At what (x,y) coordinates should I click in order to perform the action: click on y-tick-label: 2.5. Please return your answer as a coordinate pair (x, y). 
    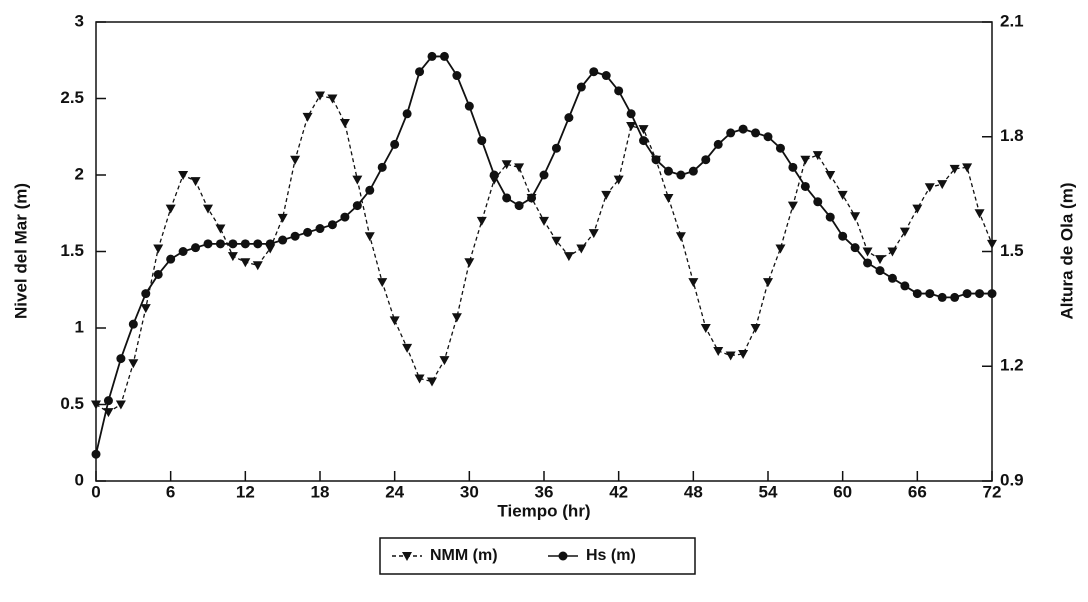
    Looking at the image, I should click on (72, 97).